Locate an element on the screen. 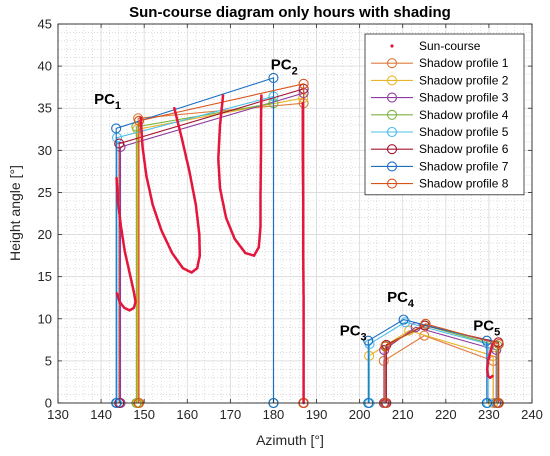 Image resolution: width=550 pixels, height=456 pixels. y-tick-label: 25 is located at coordinates (45, 192).